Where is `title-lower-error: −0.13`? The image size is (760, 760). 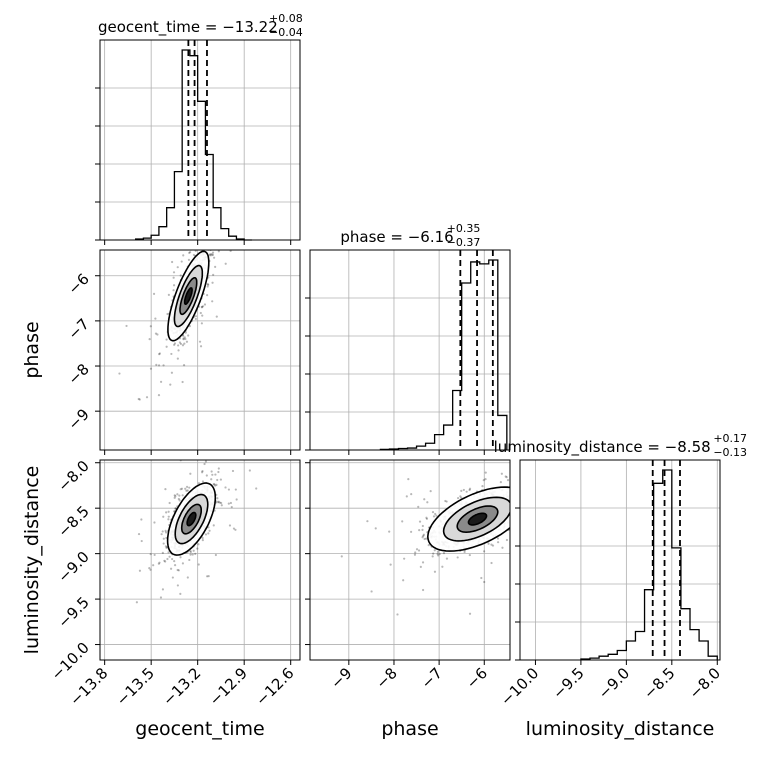
title-lower-error: −0.13 is located at coordinates (730, 452).